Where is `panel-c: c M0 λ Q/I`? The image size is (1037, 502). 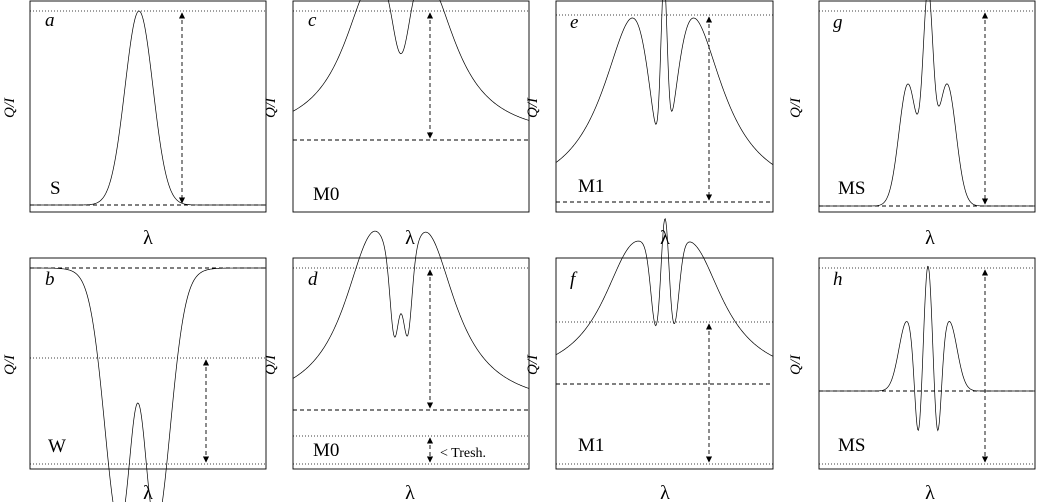
panel-c: c M0 λ Q/I is located at coordinates (396, 124).